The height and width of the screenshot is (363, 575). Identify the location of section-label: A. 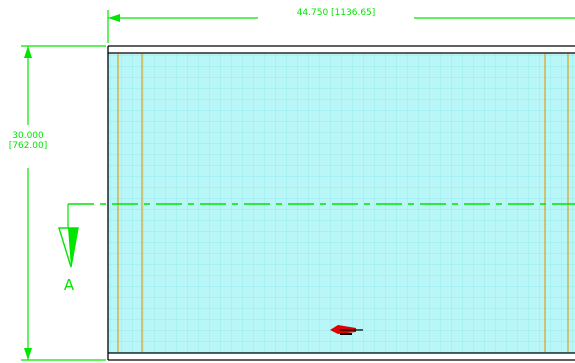
(69, 285).